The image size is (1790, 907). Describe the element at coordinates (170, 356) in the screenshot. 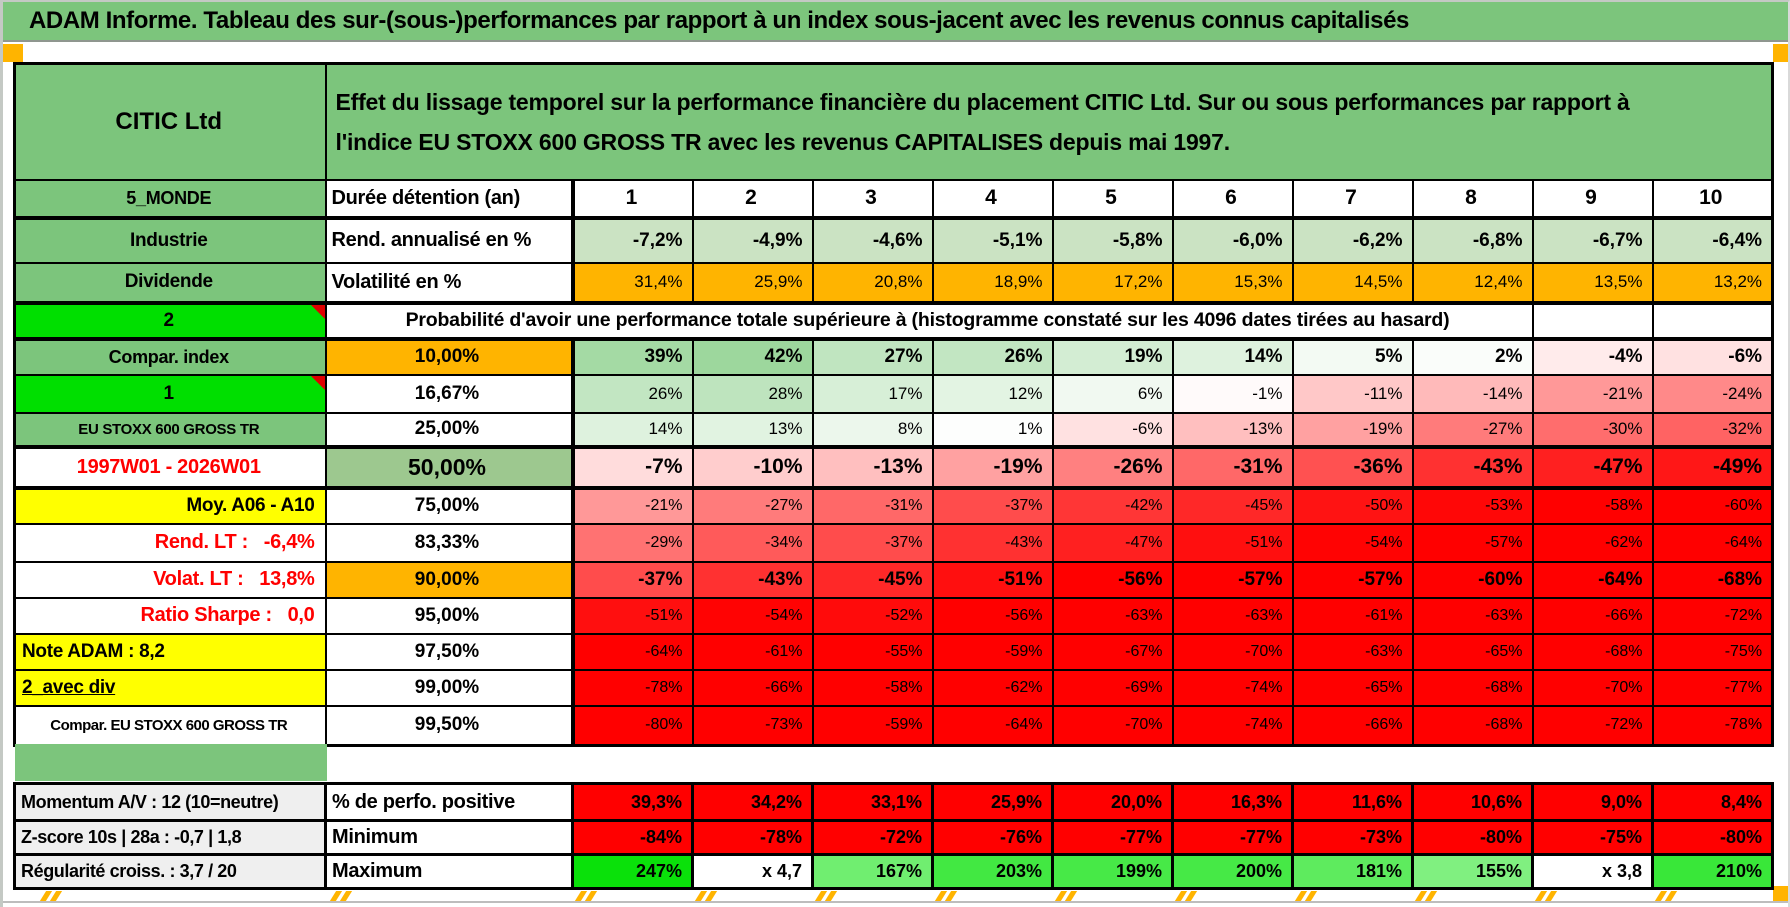

I see `row-label: Compar. index` at that location.